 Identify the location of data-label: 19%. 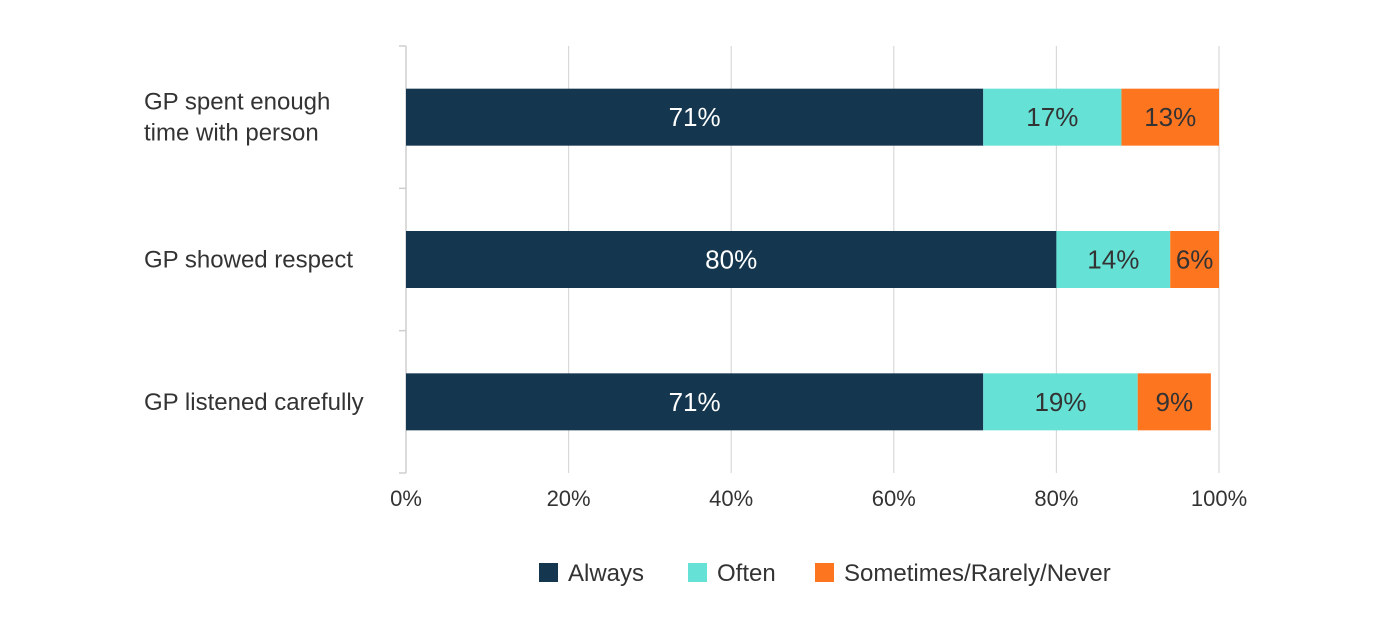
(1060, 402).